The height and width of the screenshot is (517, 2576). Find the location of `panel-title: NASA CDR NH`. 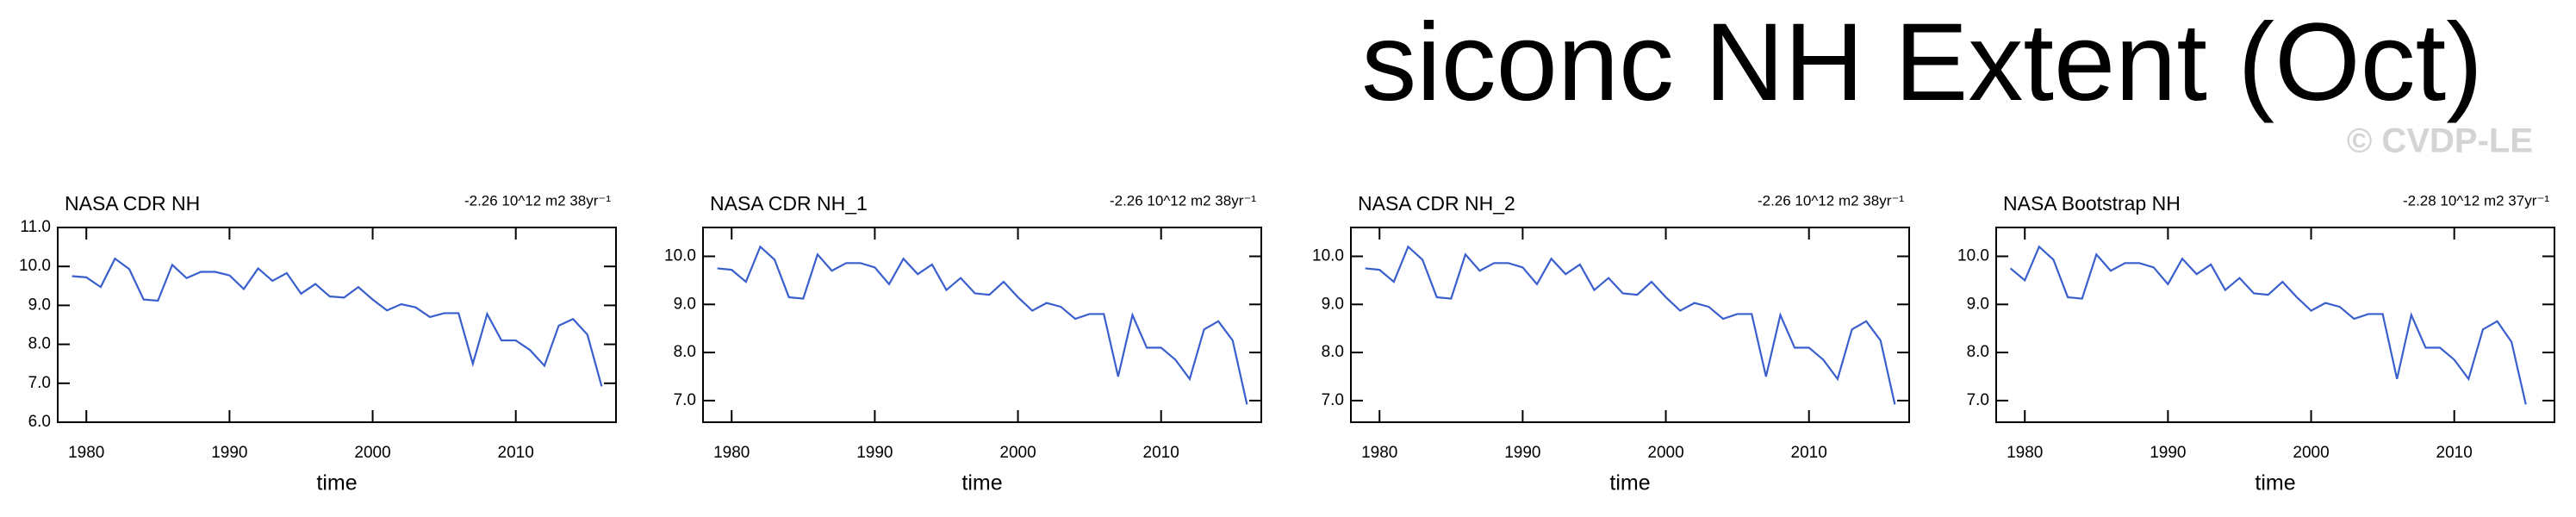

panel-title: NASA CDR NH is located at coordinates (132, 203).